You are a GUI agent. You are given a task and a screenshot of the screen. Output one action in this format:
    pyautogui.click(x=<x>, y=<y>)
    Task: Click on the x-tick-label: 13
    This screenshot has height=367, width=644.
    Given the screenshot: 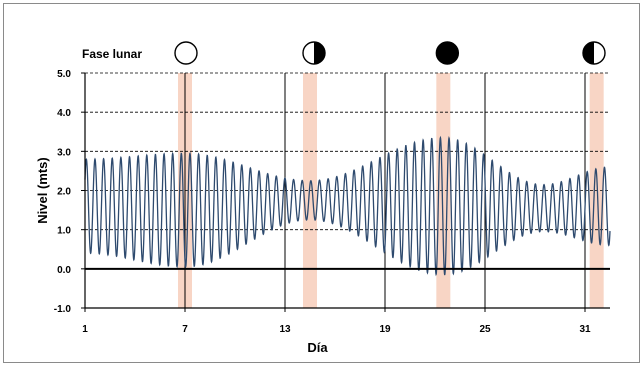 What is the action you would take?
    pyautogui.click(x=285, y=329)
    